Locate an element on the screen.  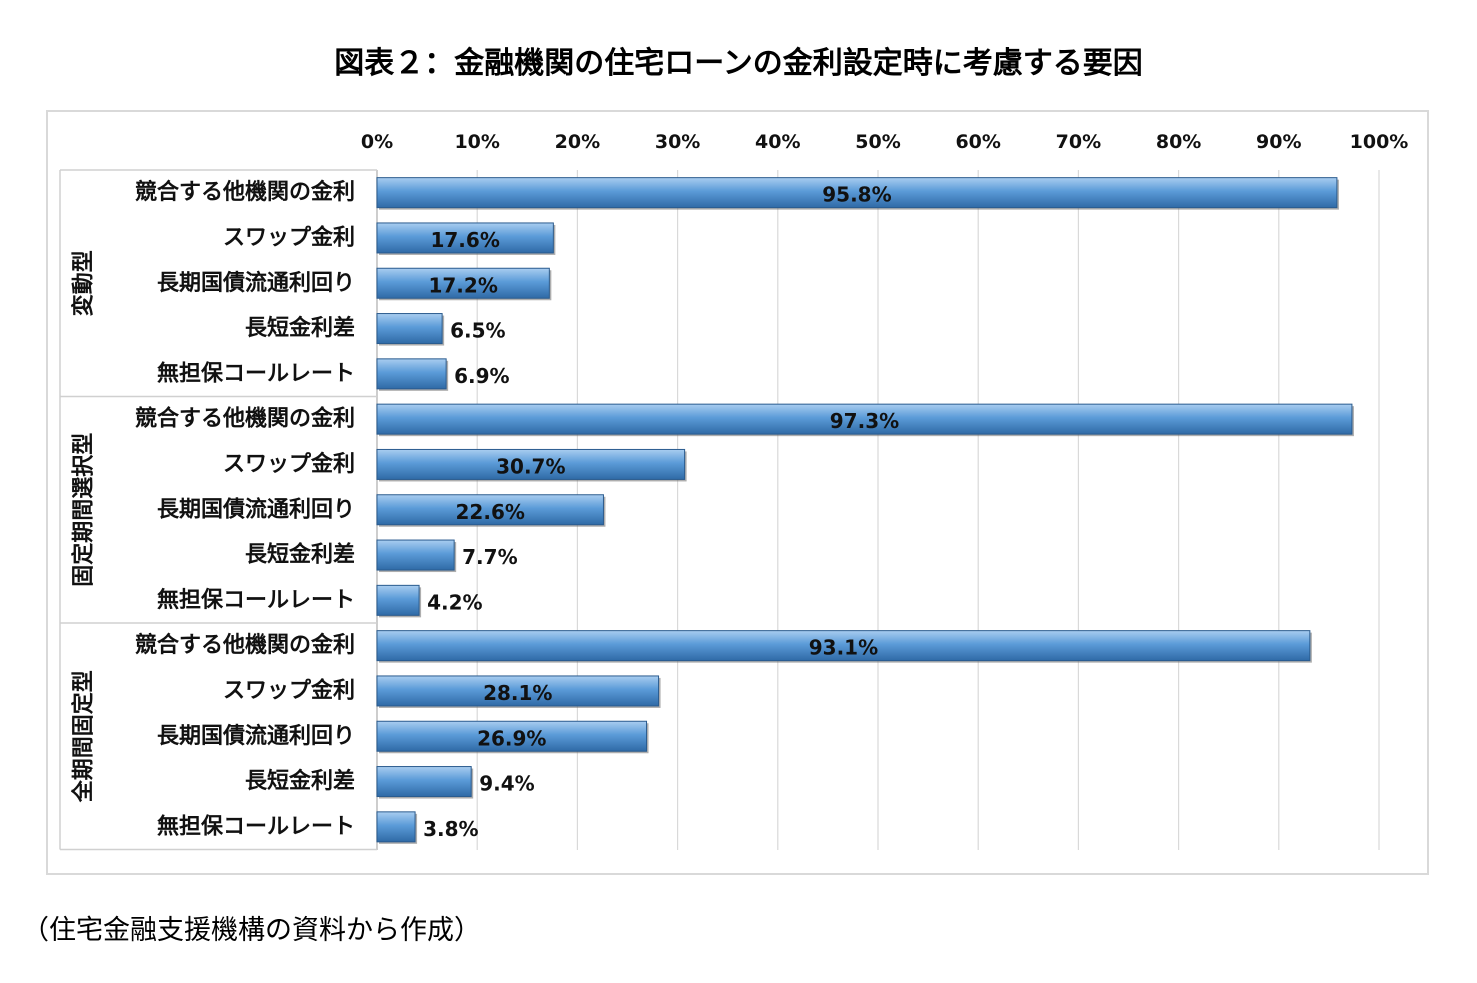
data-label: 95.8% is located at coordinates (856, 195).